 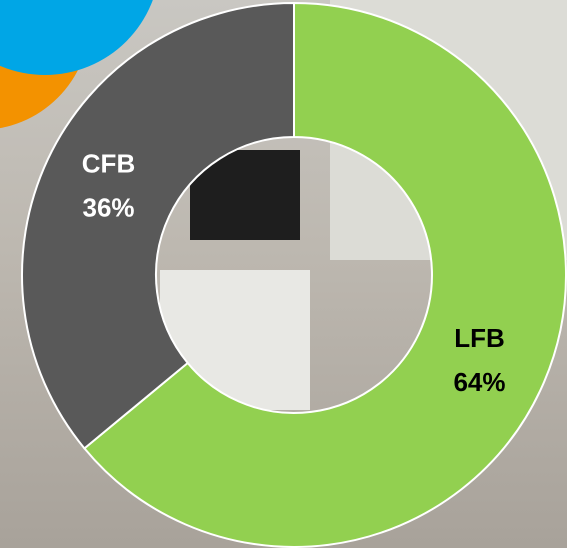 I want to click on decor-blue, so click(x=76, y=37).